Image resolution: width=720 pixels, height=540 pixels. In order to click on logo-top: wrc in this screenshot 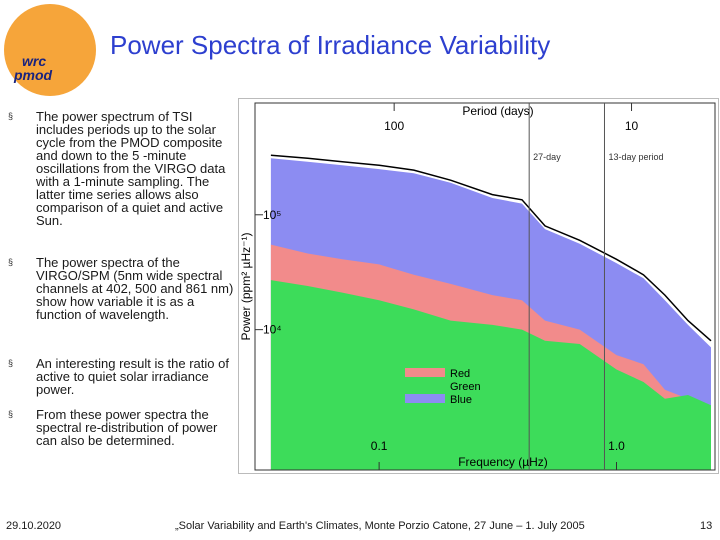, I will do `click(34, 61)`.